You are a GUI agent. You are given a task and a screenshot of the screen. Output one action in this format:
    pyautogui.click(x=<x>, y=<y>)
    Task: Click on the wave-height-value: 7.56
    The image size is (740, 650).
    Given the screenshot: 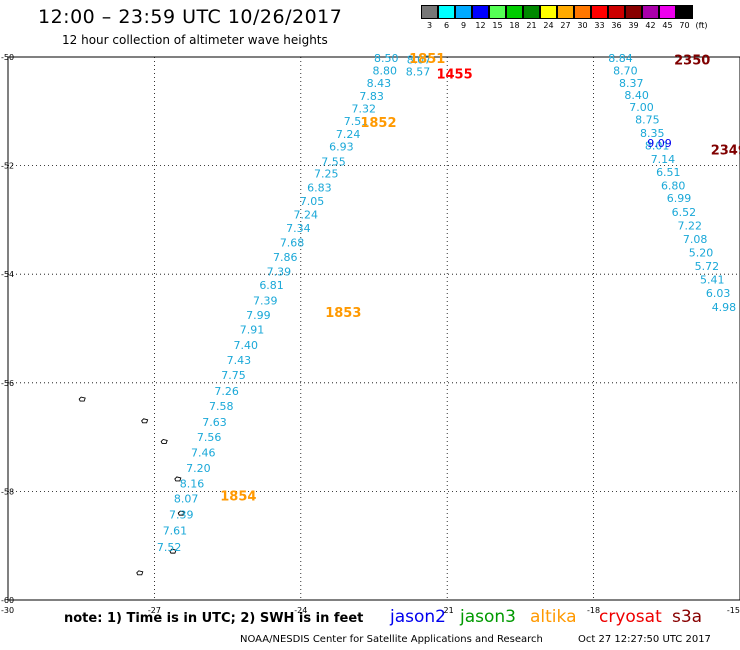 What is the action you would take?
    pyautogui.click(x=209, y=437)
    